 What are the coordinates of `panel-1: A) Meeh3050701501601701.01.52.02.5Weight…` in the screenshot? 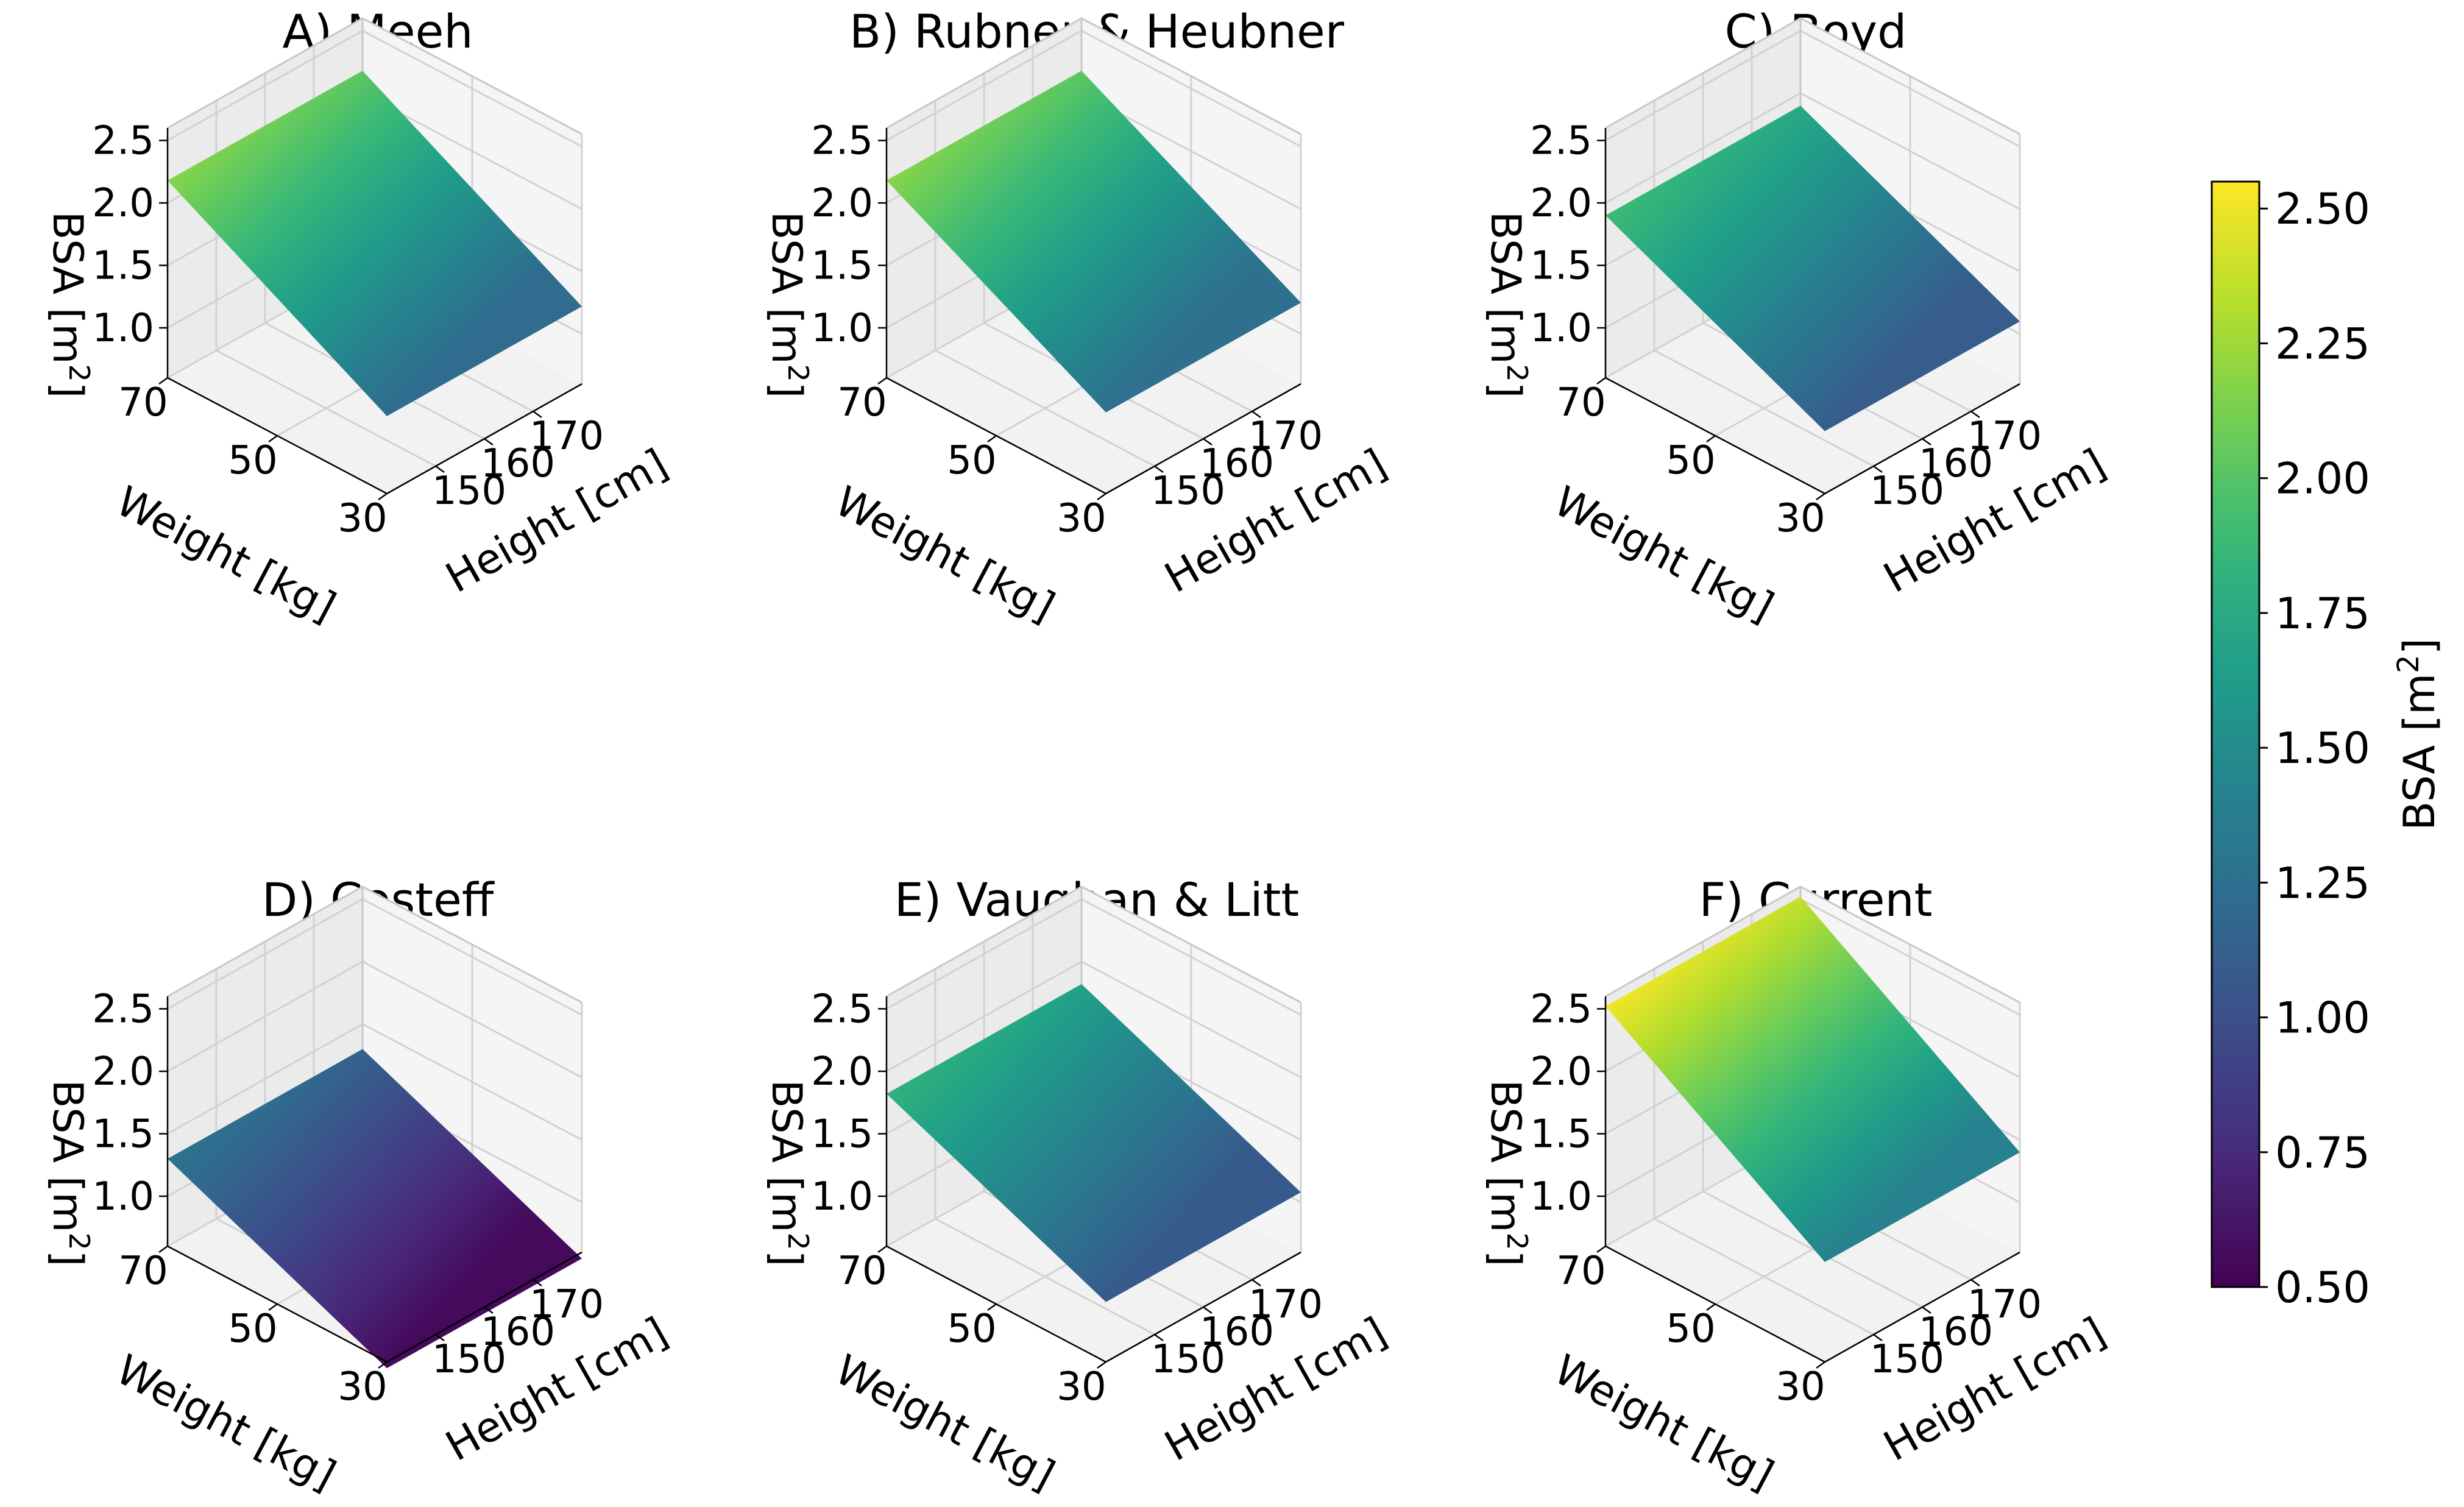 It's located at (359, 318).